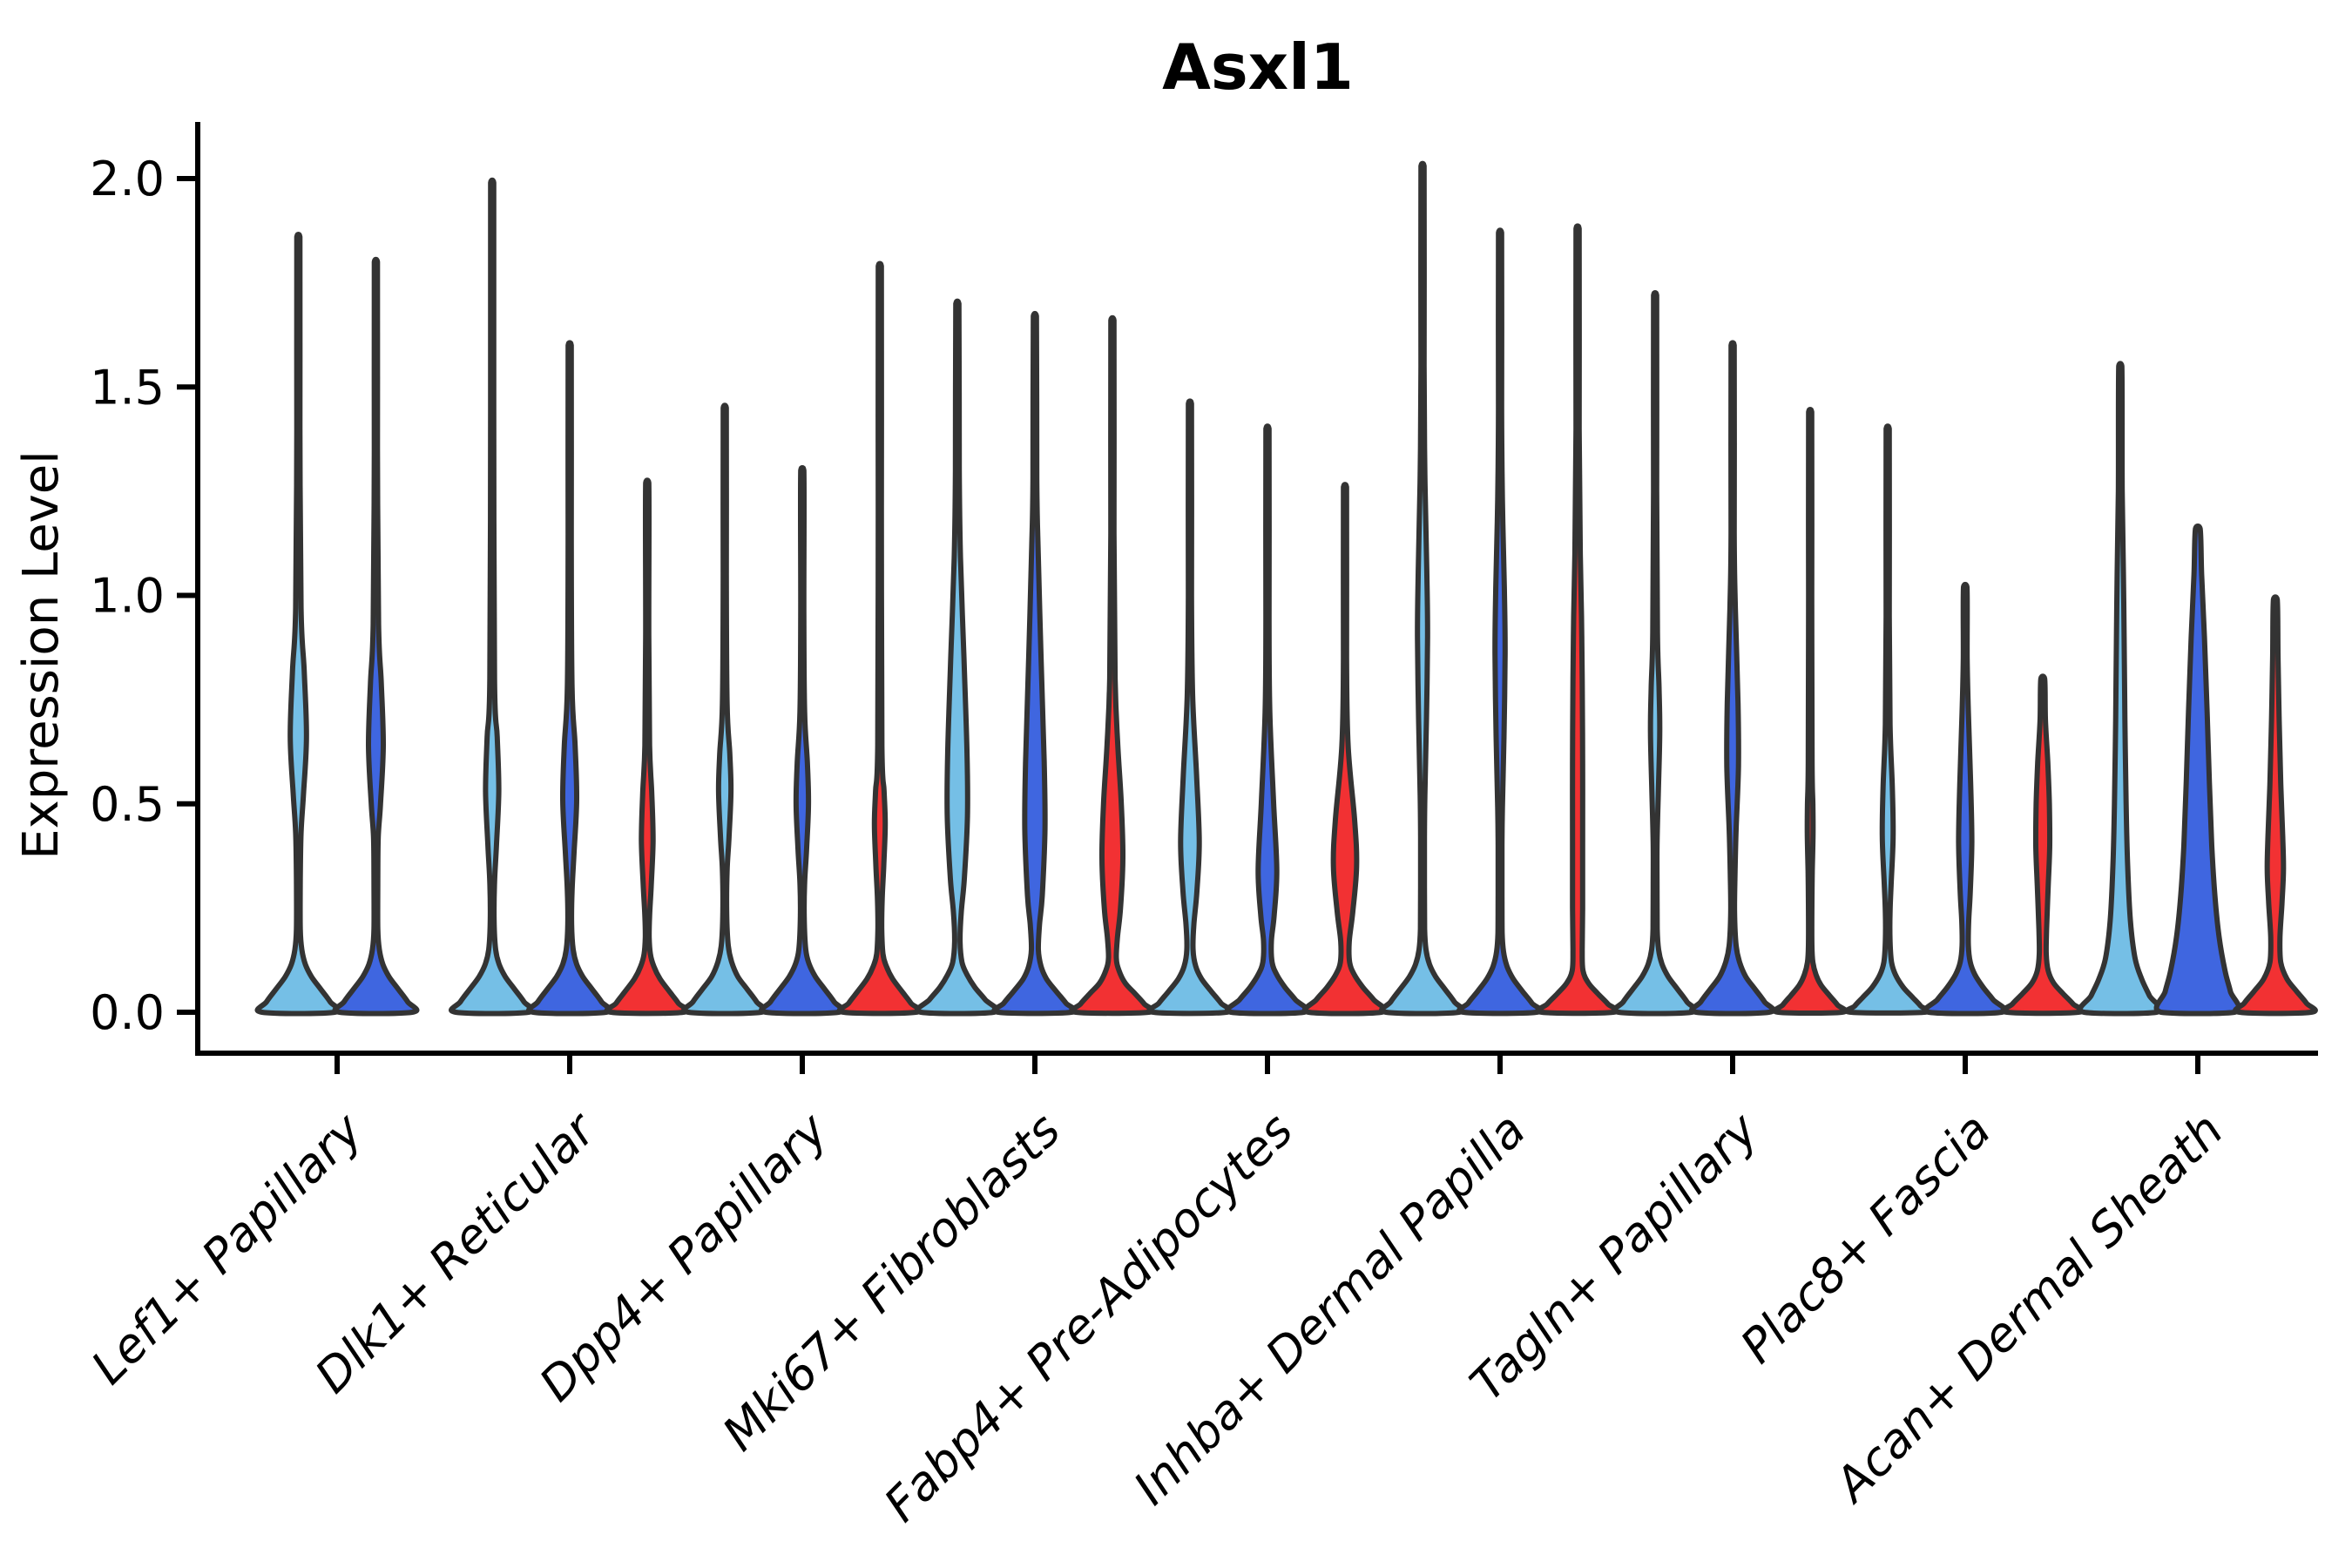 This screenshot has width=2352, height=1568. What do you see at coordinates (1500, 622) in the screenshot?
I see `violin-6-blue` at bounding box center [1500, 622].